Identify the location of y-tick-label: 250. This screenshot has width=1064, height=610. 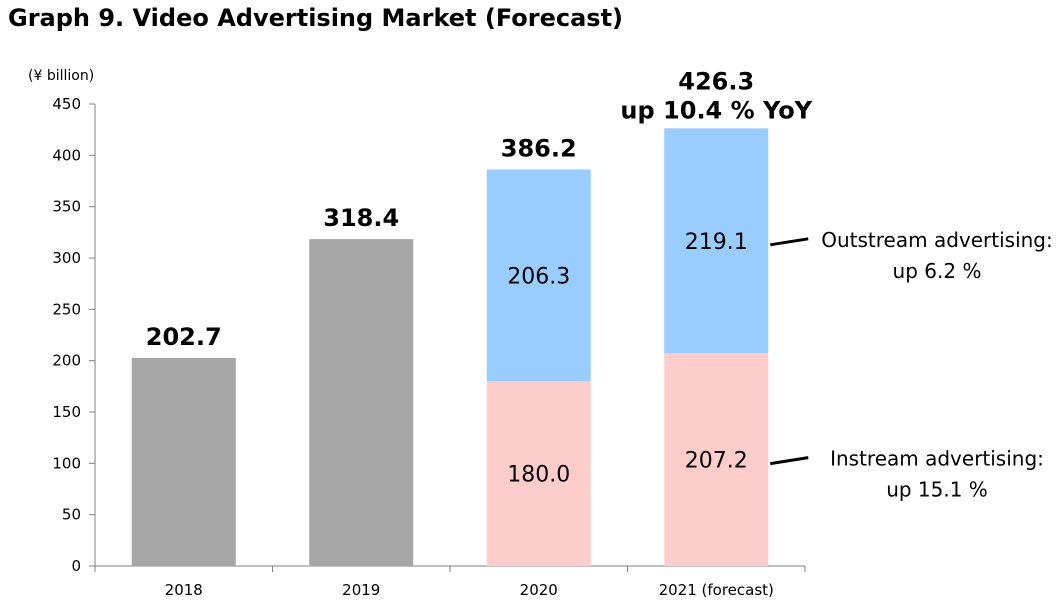
(66, 309).